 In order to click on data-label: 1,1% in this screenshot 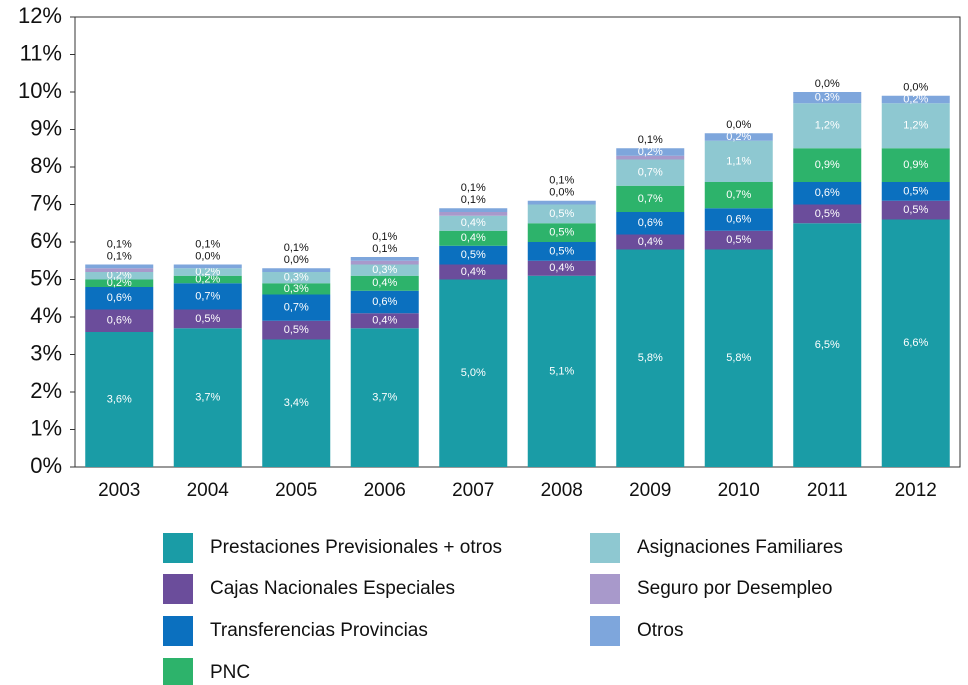, I will do `click(738, 161)`.